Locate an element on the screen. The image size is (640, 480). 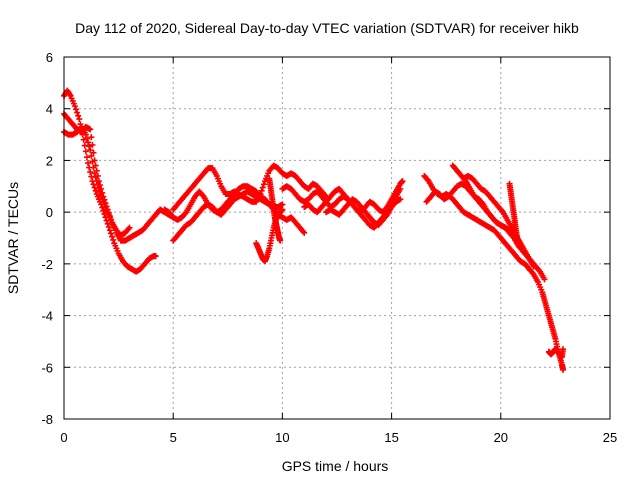
series-trace-c is located at coordinates (97, 174).